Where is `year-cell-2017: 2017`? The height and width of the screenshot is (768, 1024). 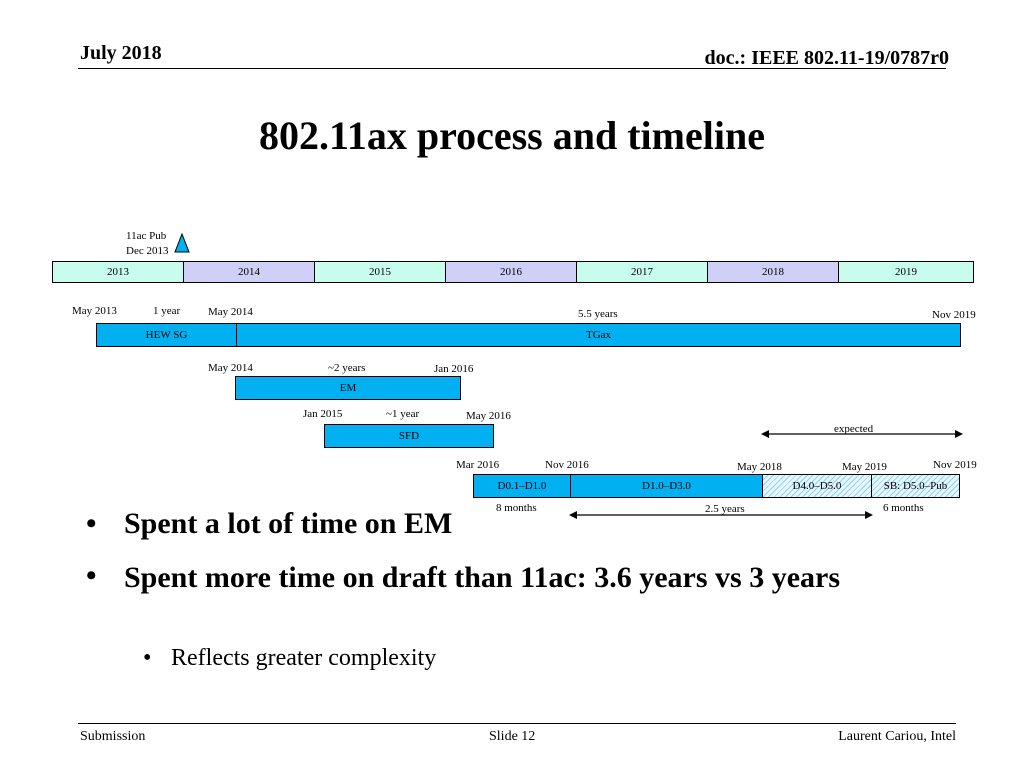
year-cell-2017: 2017 is located at coordinates (642, 272).